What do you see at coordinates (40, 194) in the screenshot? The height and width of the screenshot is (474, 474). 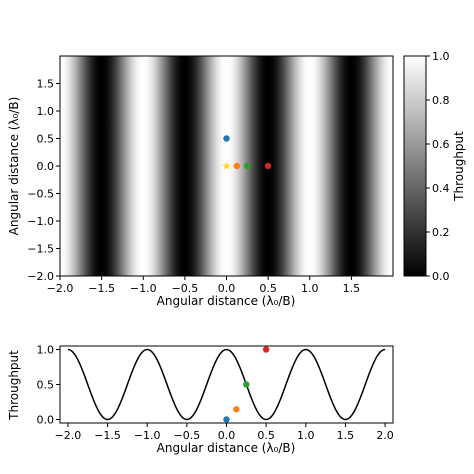 I see `heatmap-y-tick-label: −0.5` at bounding box center [40, 194].